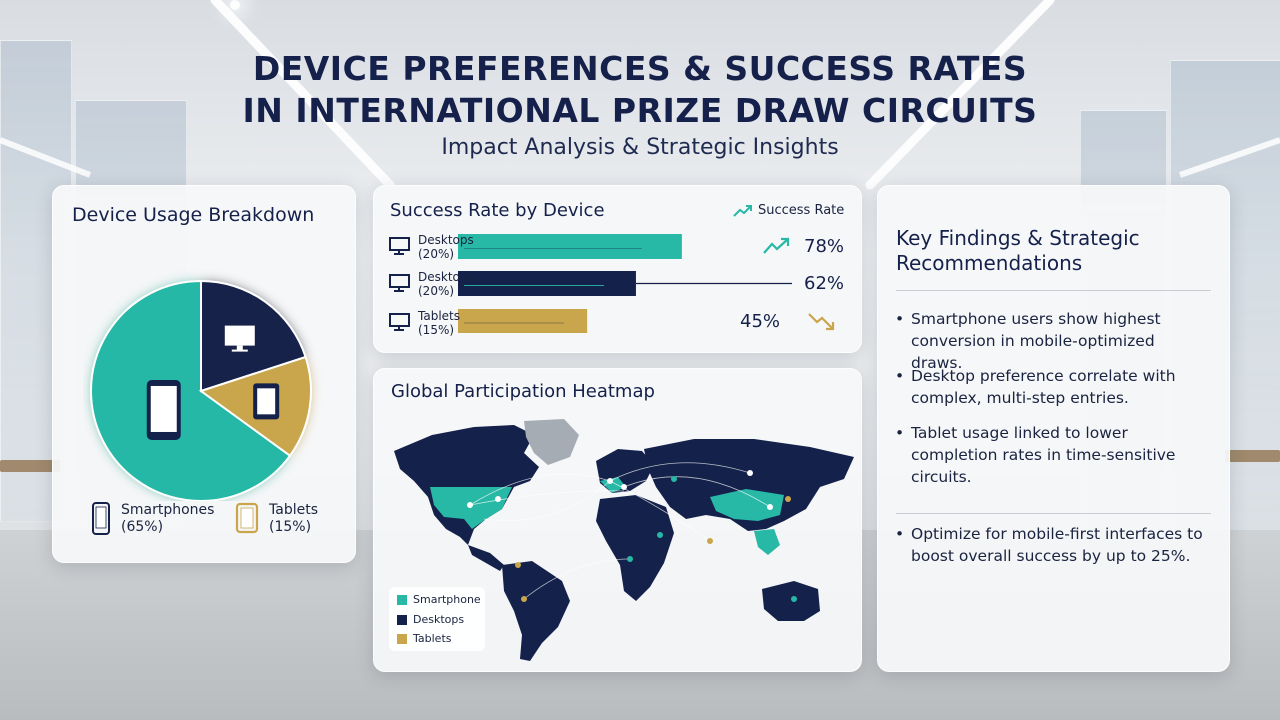 Image resolution: width=1280 pixels, height=720 pixels. What do you see at coordinates (436, 330) in the screenshot?
I see `bar-3-pct: (15%)` at bounding box center [436, 330].